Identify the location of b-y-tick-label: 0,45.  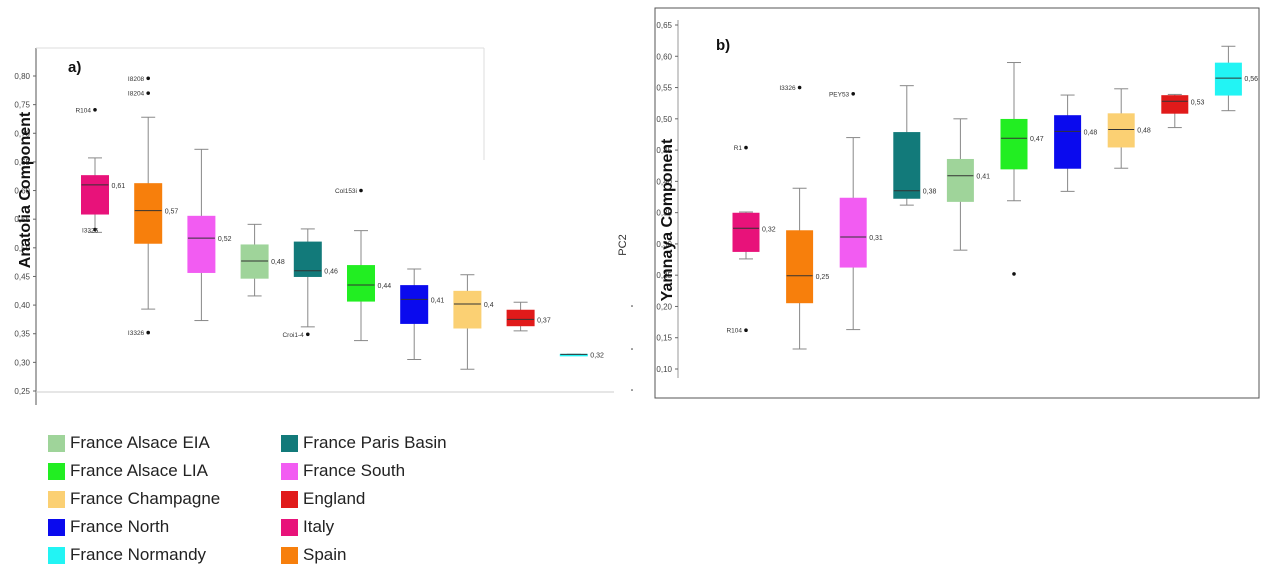
(664, 150).